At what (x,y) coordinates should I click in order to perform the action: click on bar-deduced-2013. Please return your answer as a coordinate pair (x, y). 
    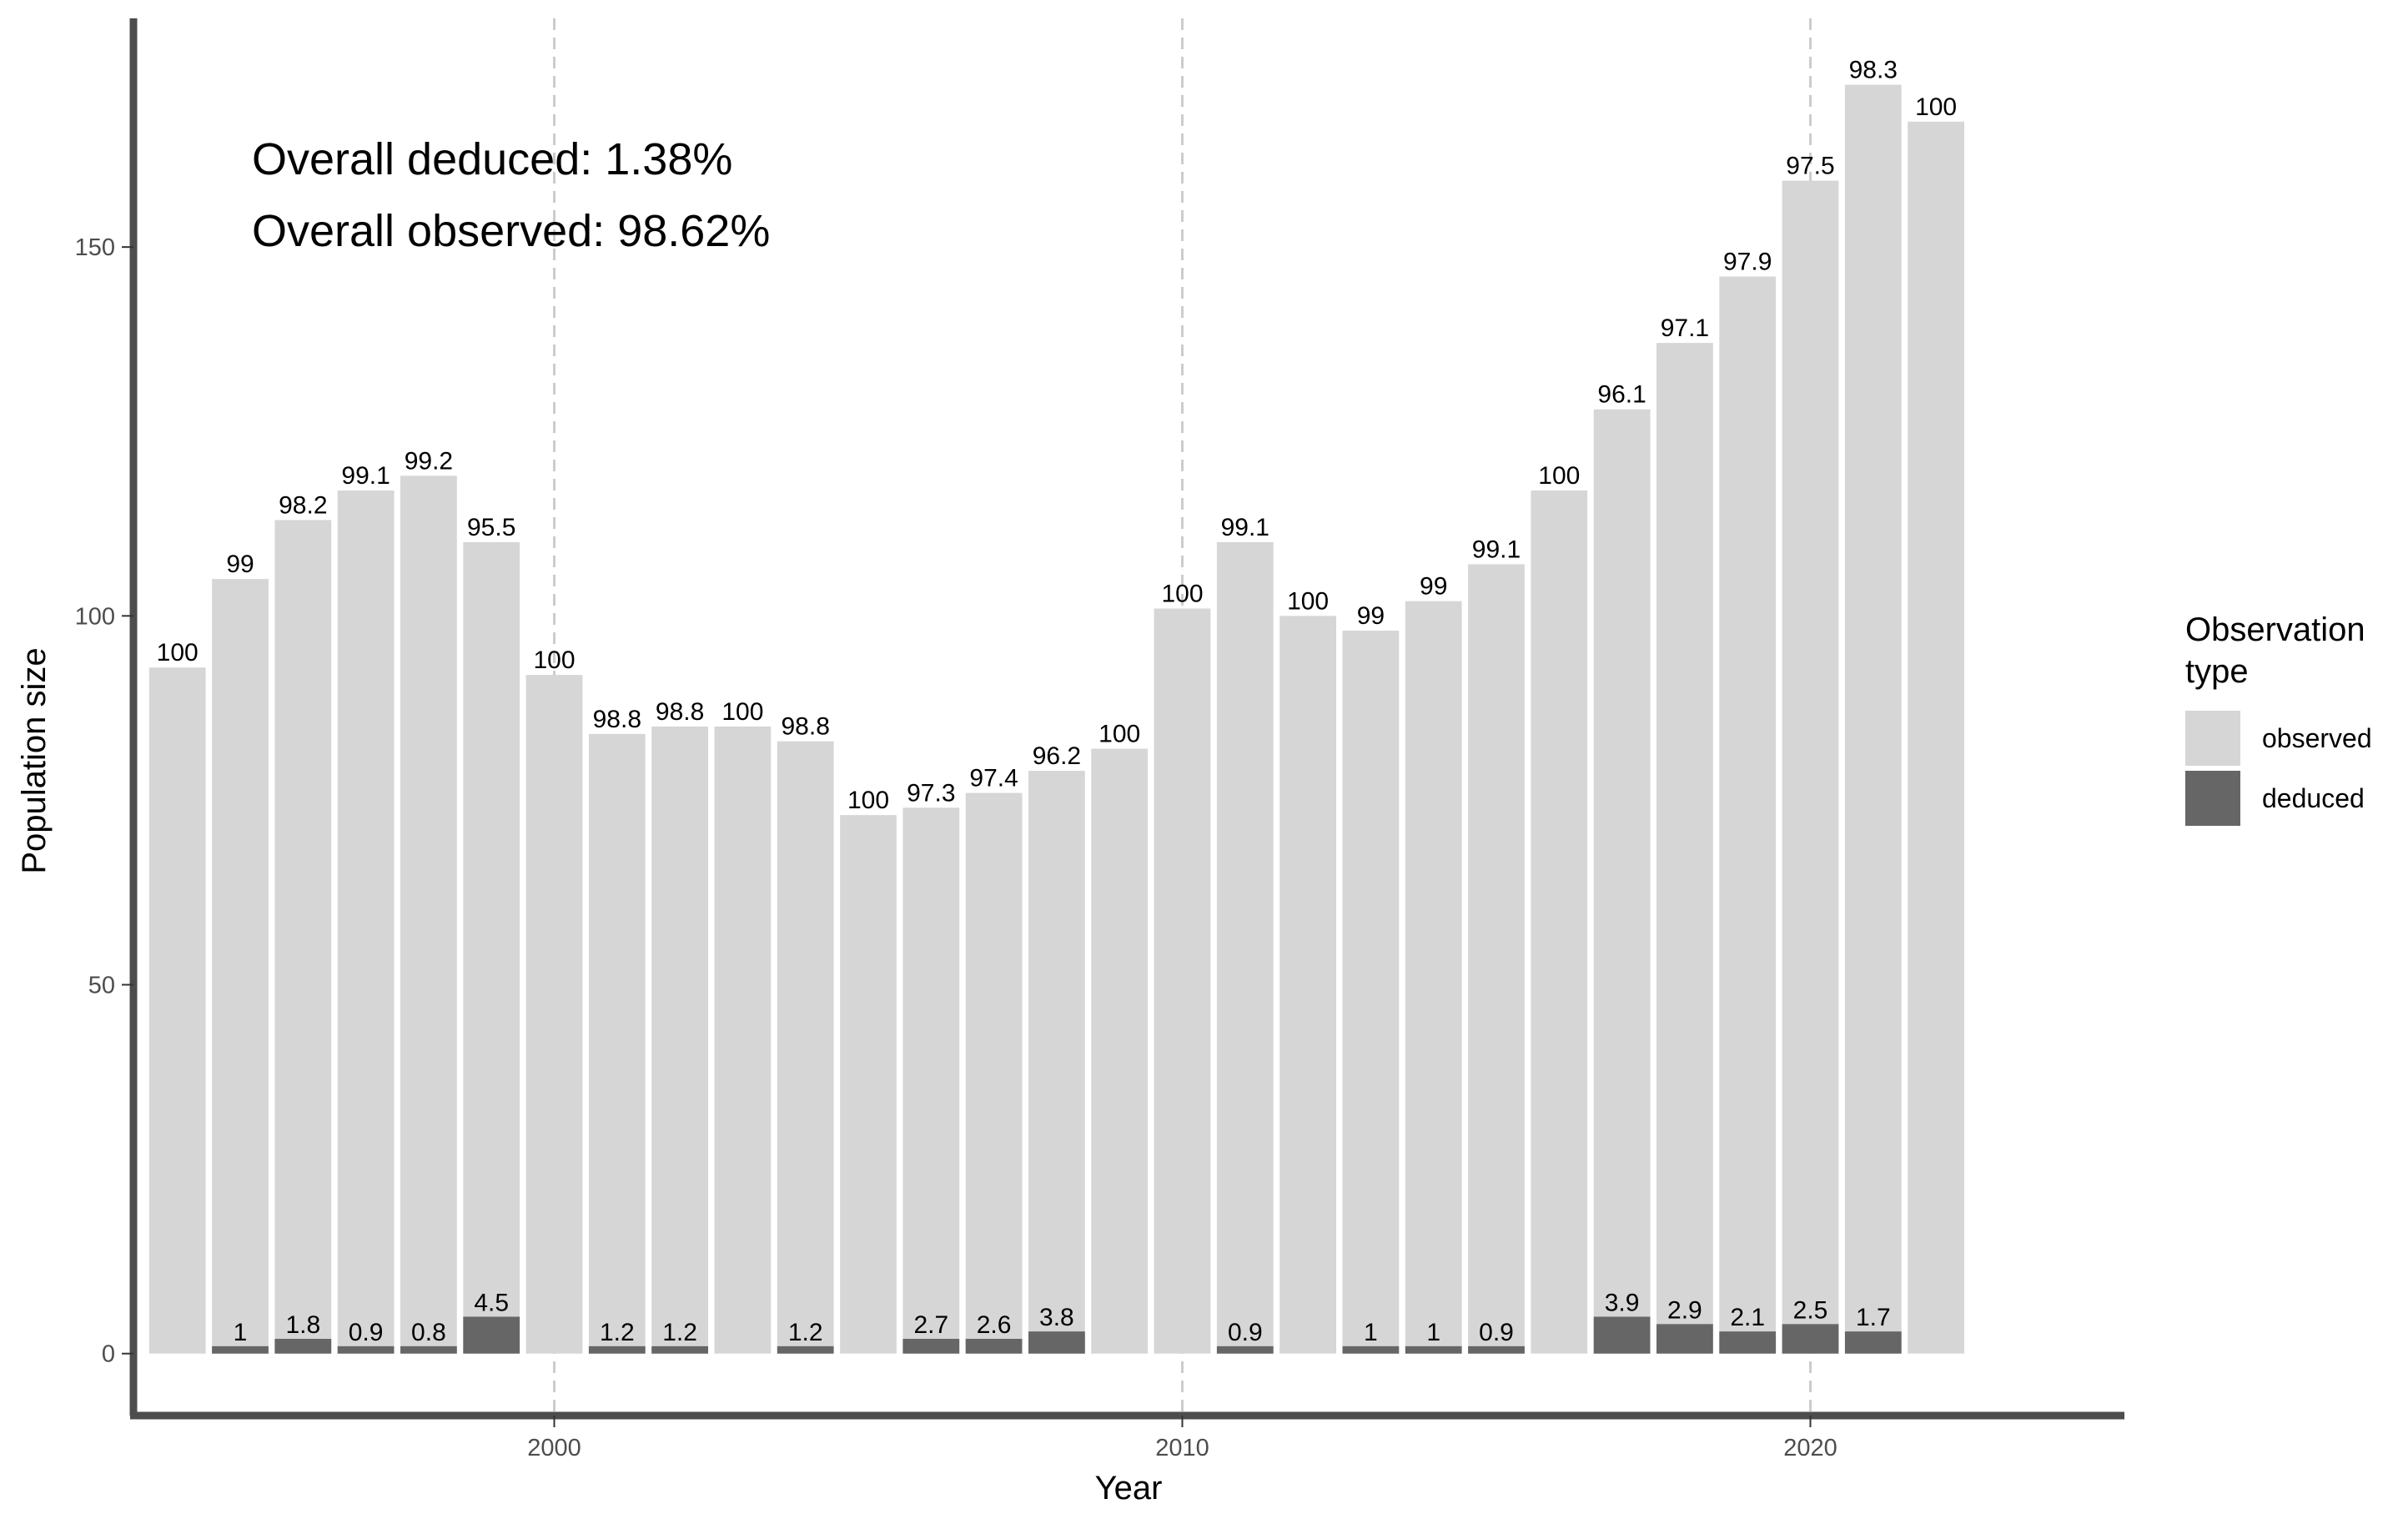
    Looking at the image, I should click on (1371, 1349).